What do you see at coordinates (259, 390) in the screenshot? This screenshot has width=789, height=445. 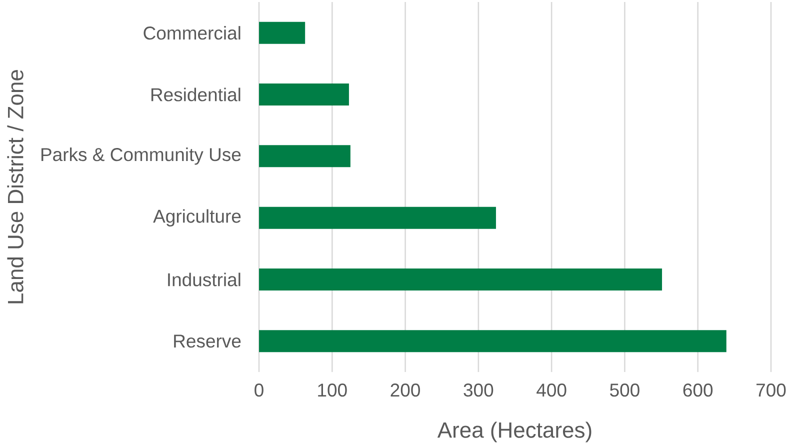 I see `x-tick-label: 0` at bounding box center [259, 390].